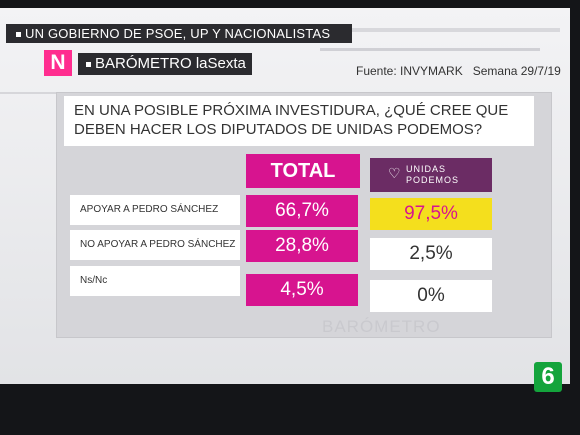  What do you see at coordinates (516, 71) in the screenshot?
I see `source-semana: Semana 29/7/19` at bounding box center [516, 71].